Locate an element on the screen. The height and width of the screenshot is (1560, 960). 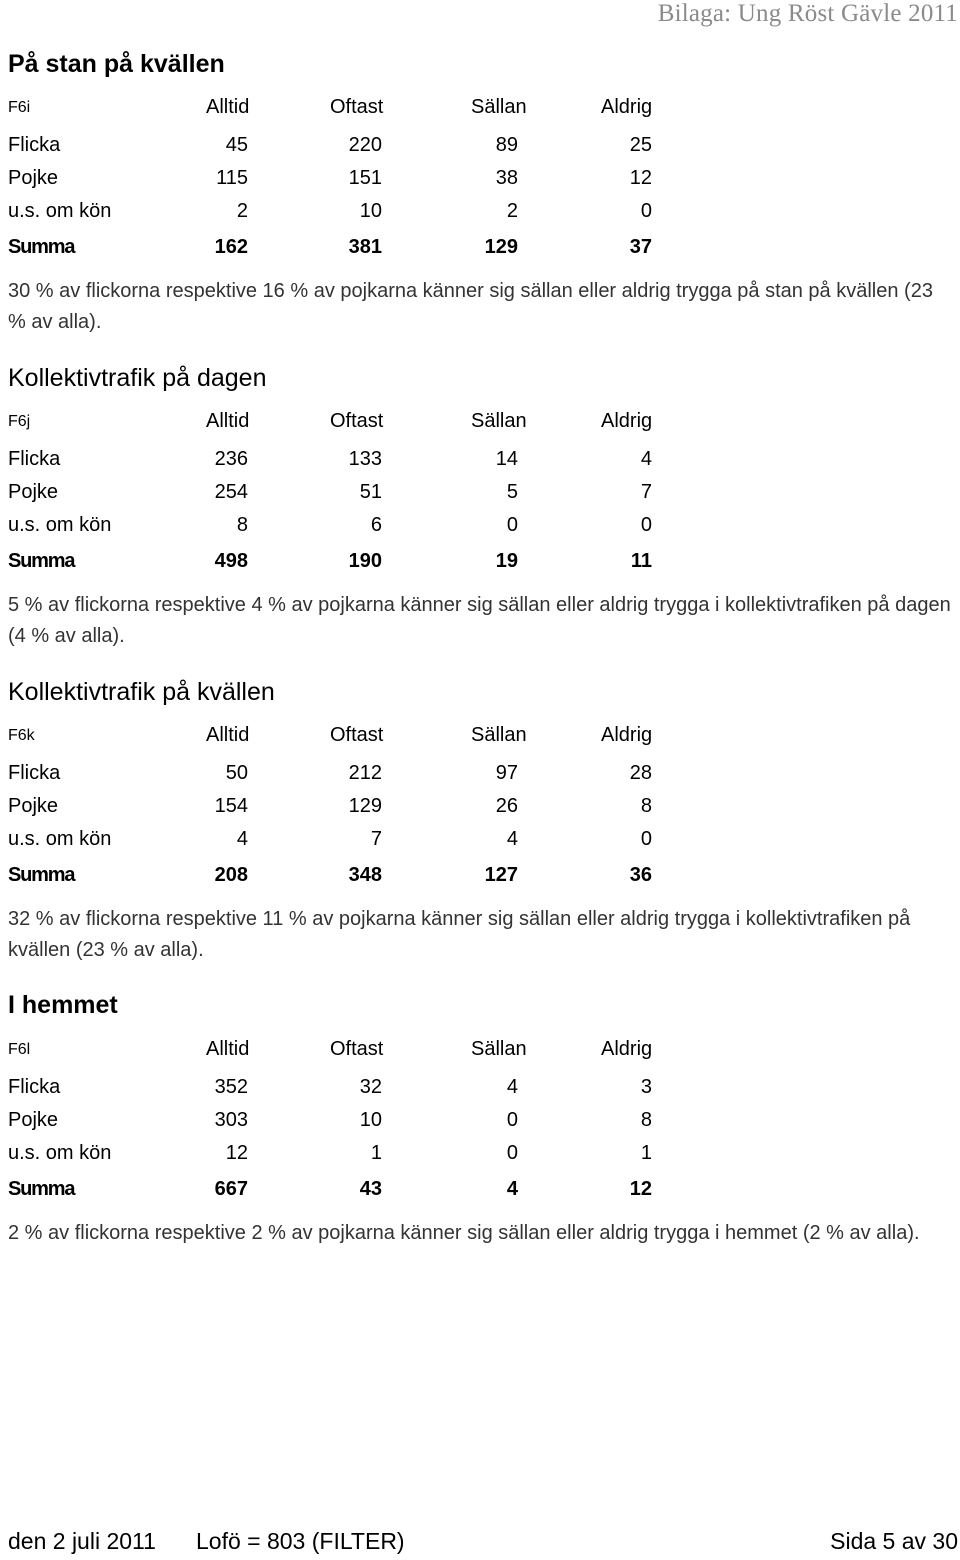
cell-oftast: 51 is located at coordinates (370, 492).